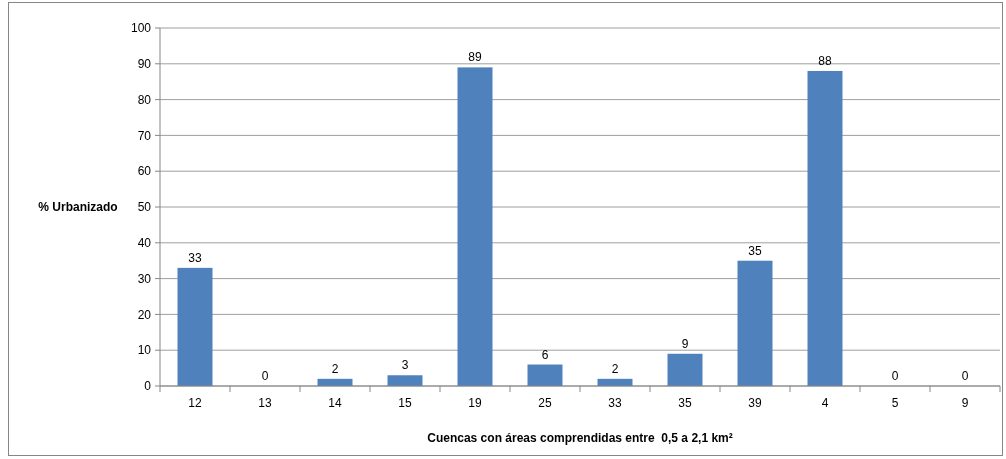  I want to click on y-tick-label: 50, so click(144, 207).